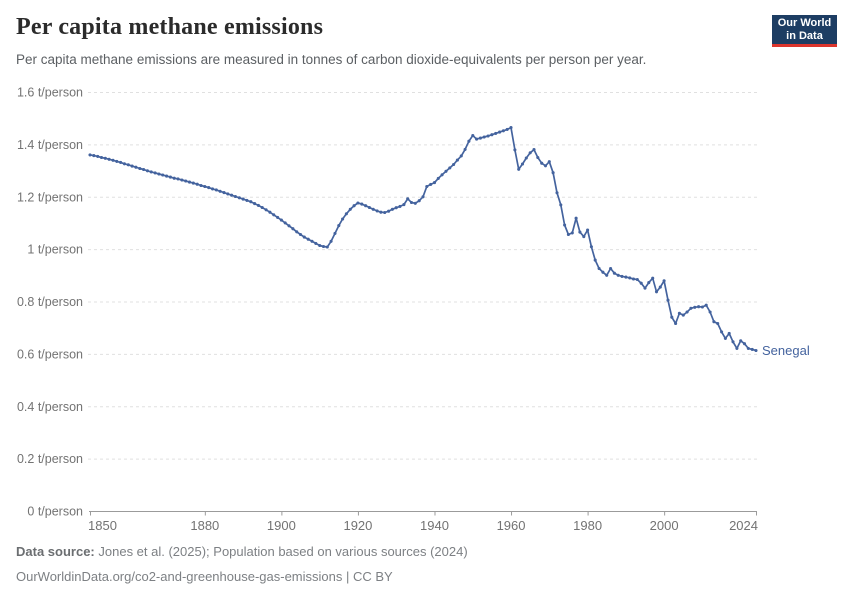  I want to click on svg-text: 2000, so click(664, 525).